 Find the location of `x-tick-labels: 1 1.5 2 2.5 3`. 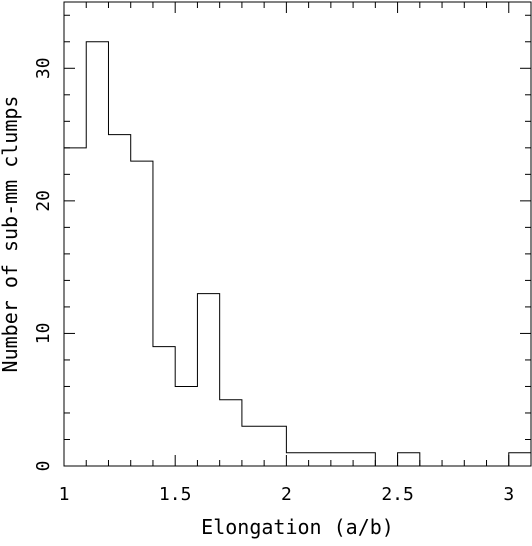

x-tick-labels: 1 1.5 2 2.5 3 is located at coordinates (287, 494).